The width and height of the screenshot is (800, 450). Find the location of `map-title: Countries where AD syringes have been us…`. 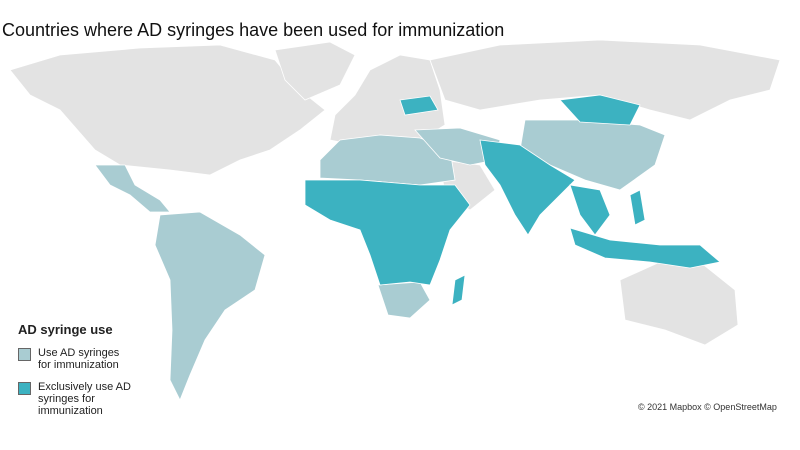

map-title: Countries where AD syringes have been us… is located at coordinates (253, 30).